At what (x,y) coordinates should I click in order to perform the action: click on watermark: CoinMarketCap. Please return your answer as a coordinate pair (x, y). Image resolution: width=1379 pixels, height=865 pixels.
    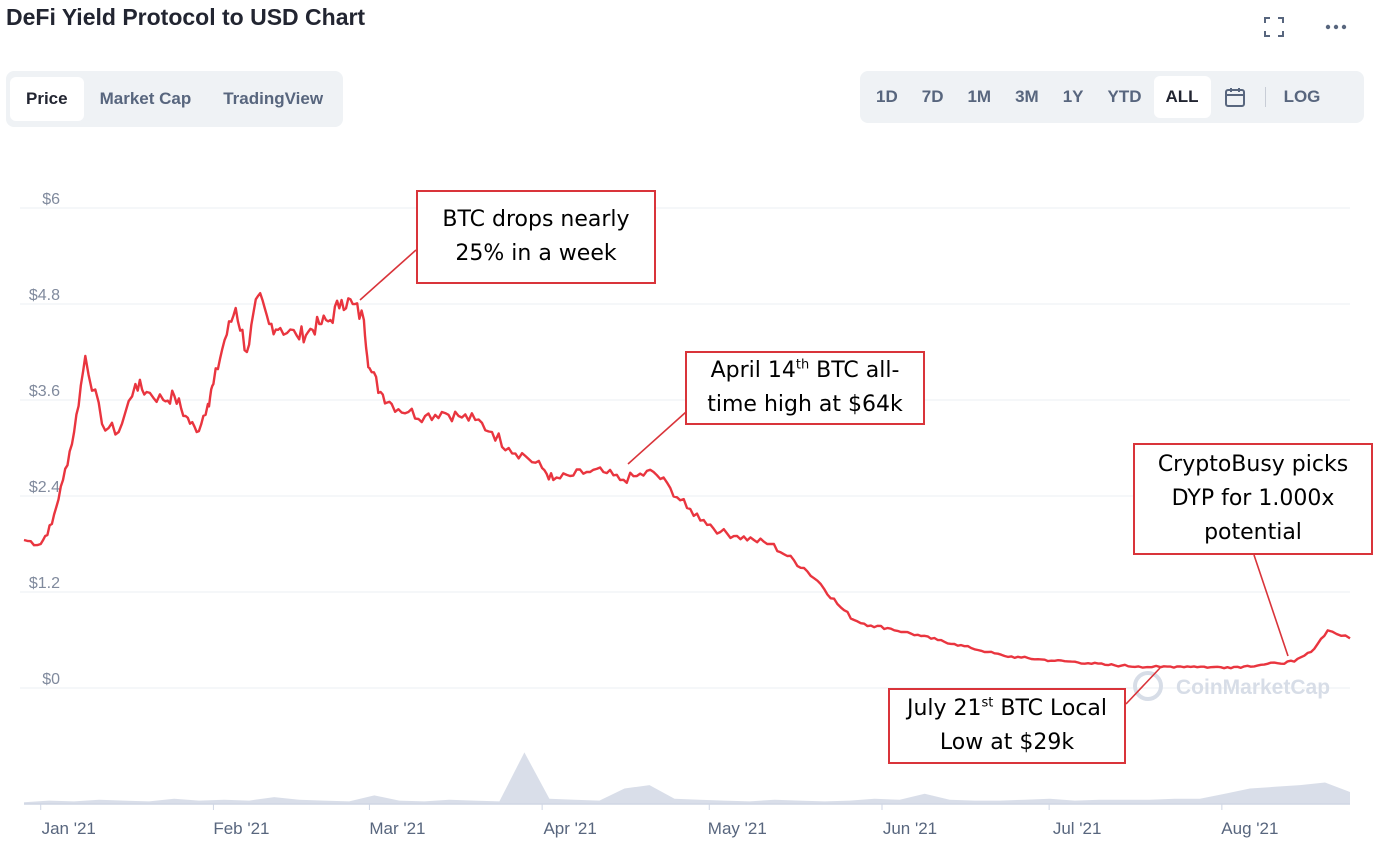
    Looking at the image, I should click on (1231, 686).